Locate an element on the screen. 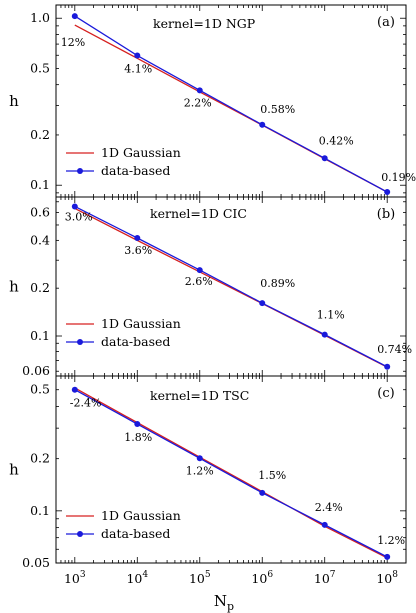  x-tick-exponent: 6 is located at coordinates (270, 575).